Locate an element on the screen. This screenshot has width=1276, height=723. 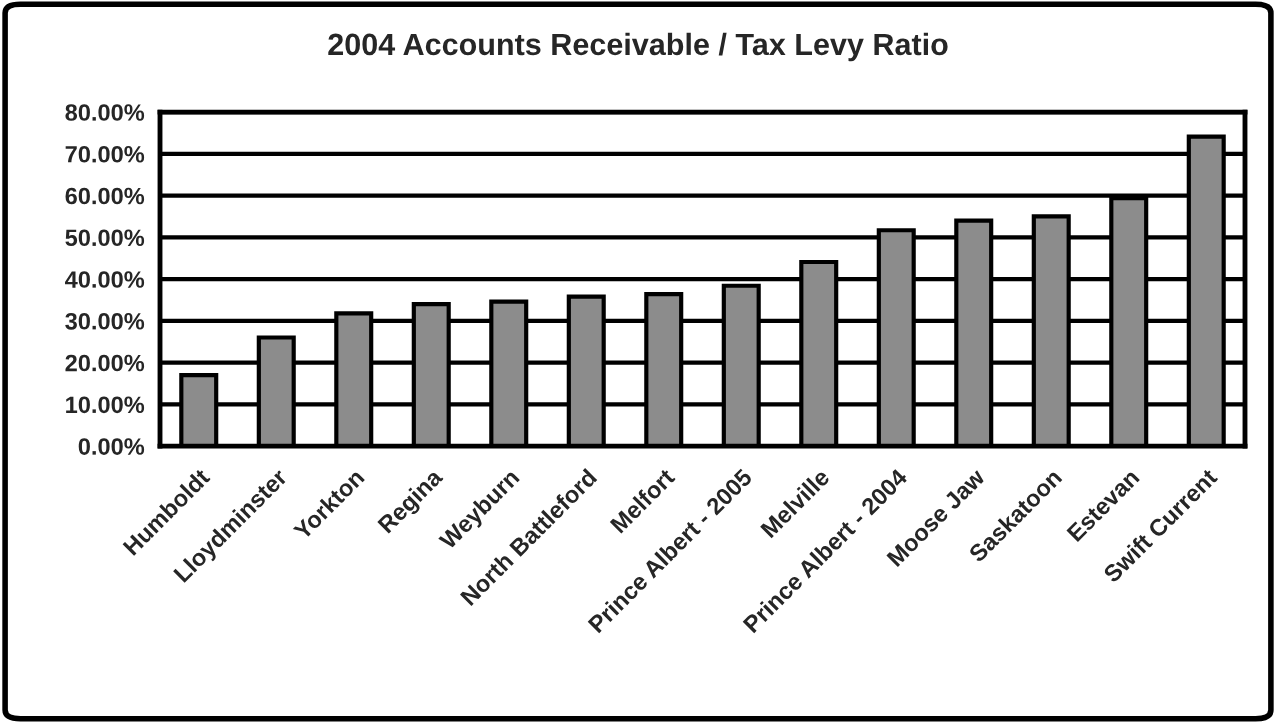
y-tick-label: 30.00% is located at coordinates (105, 321).